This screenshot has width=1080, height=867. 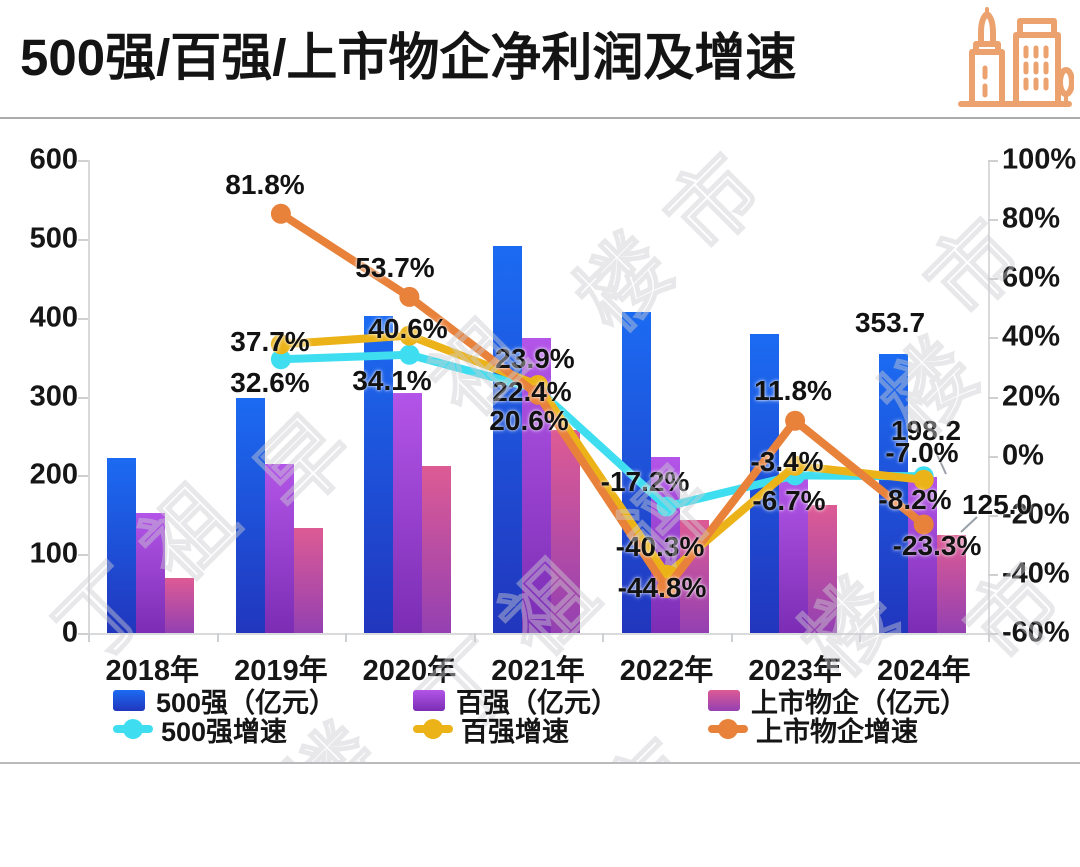 I want to click on left-axis-label: 0, so click(x=69, y=632).